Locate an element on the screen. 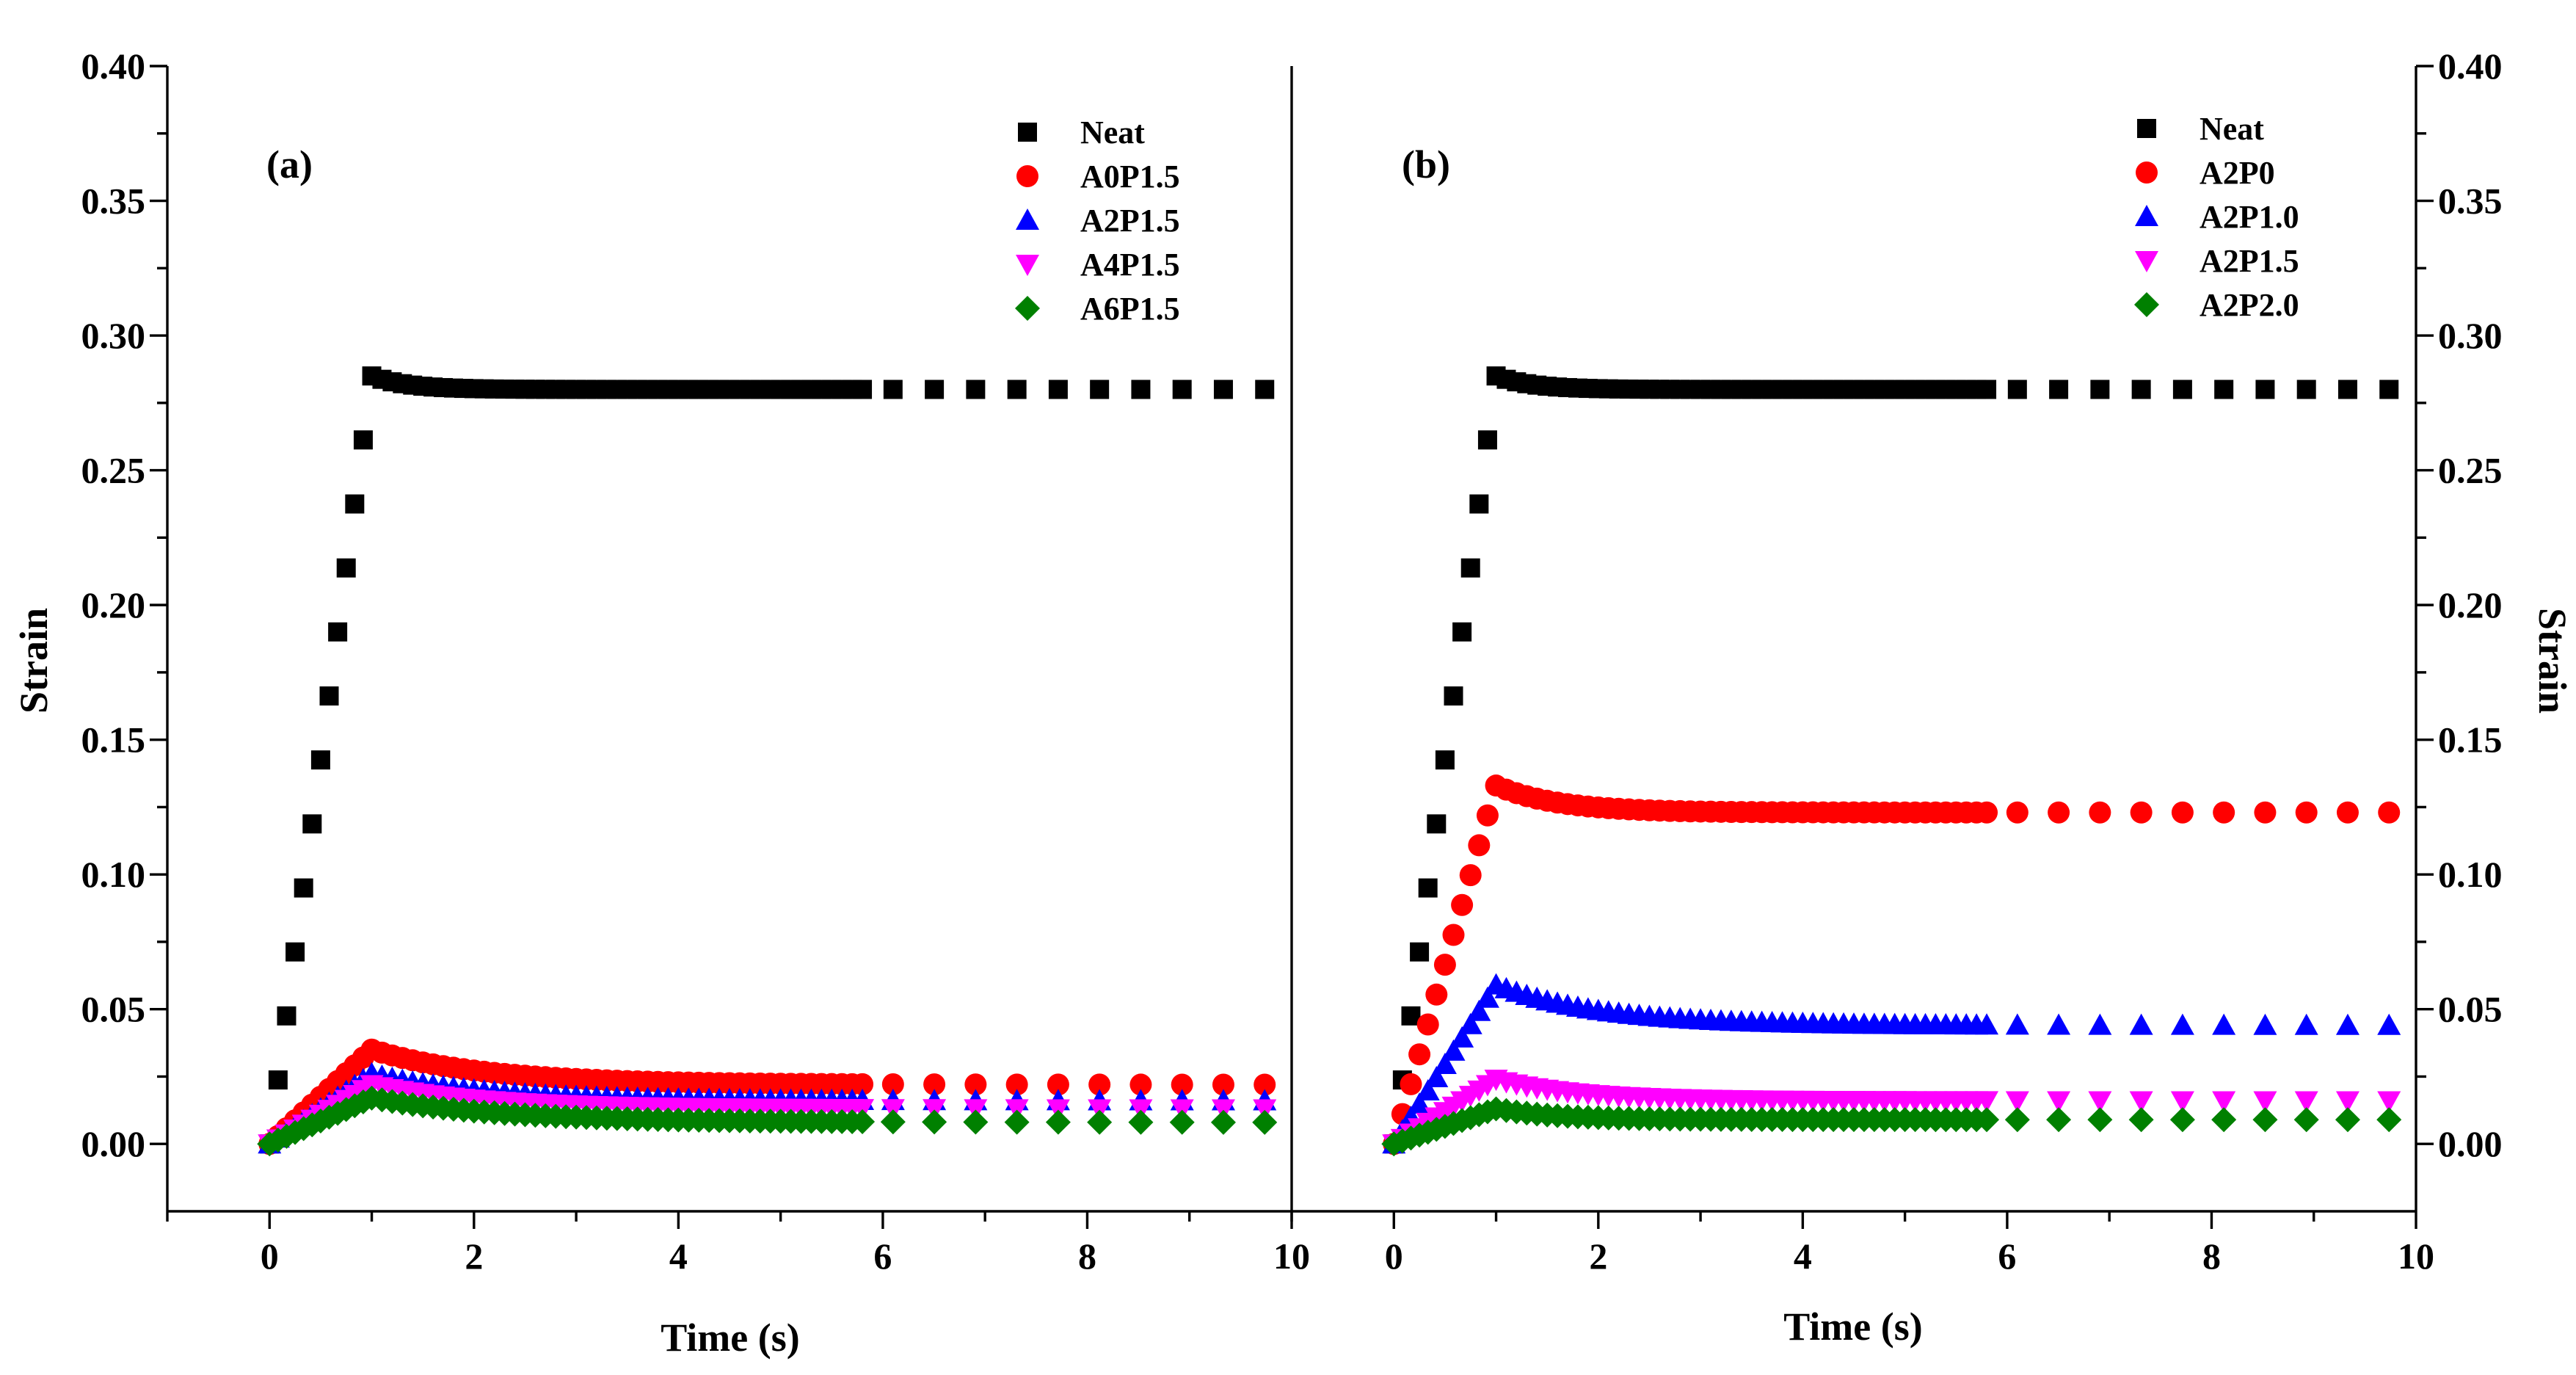 This screenshot has width=2576, height=1375. legend-item: A2P0 is located at coordinates (2205, 173).